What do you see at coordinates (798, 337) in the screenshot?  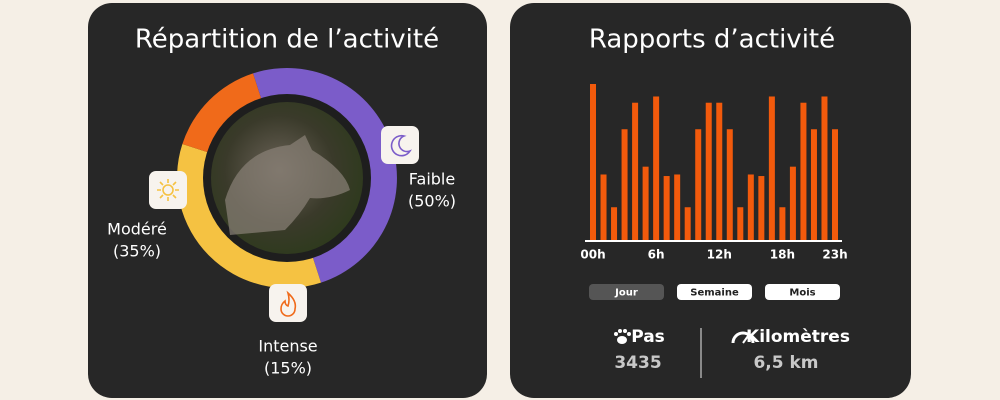 I see `stat-label: Kilomètres` at bounding box center [798, 337].